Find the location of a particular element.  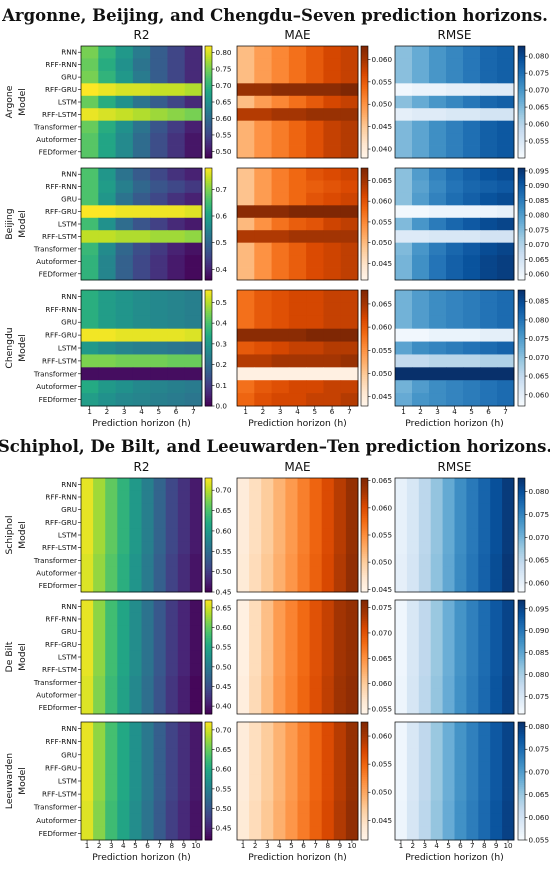

colorbar-tick-label: 0.085 is located at coordinates (539, 301).